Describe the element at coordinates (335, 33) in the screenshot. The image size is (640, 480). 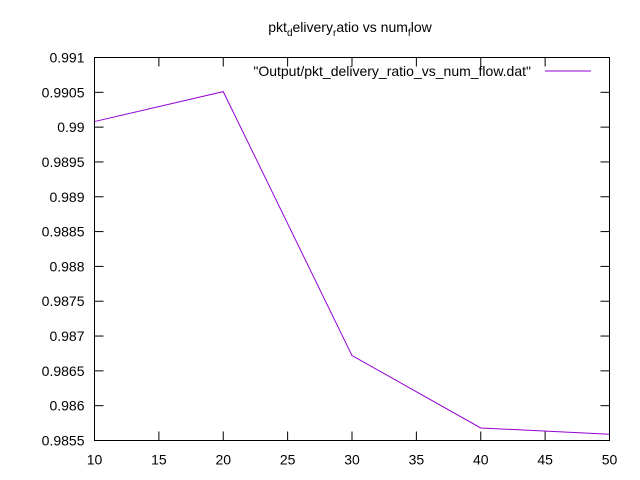
I see `title-subscript: r` at that location.